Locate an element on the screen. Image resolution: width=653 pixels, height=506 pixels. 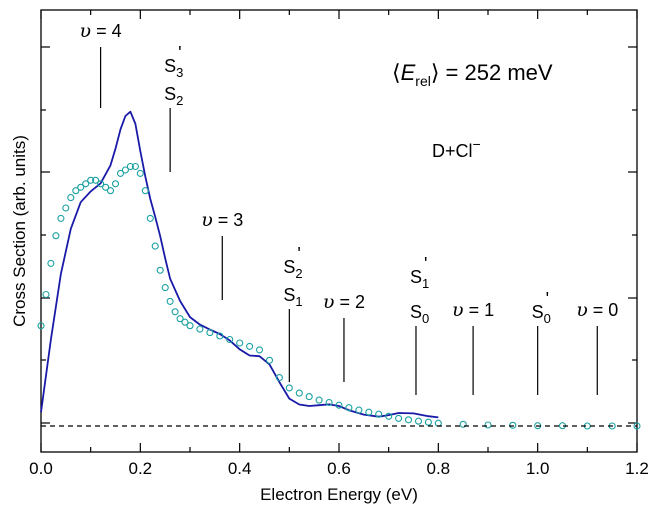
x-tick-labels: 0.0 0.2 0.4 0.6 0.8 1.0 1.2 is located at coordinates (339, 468).